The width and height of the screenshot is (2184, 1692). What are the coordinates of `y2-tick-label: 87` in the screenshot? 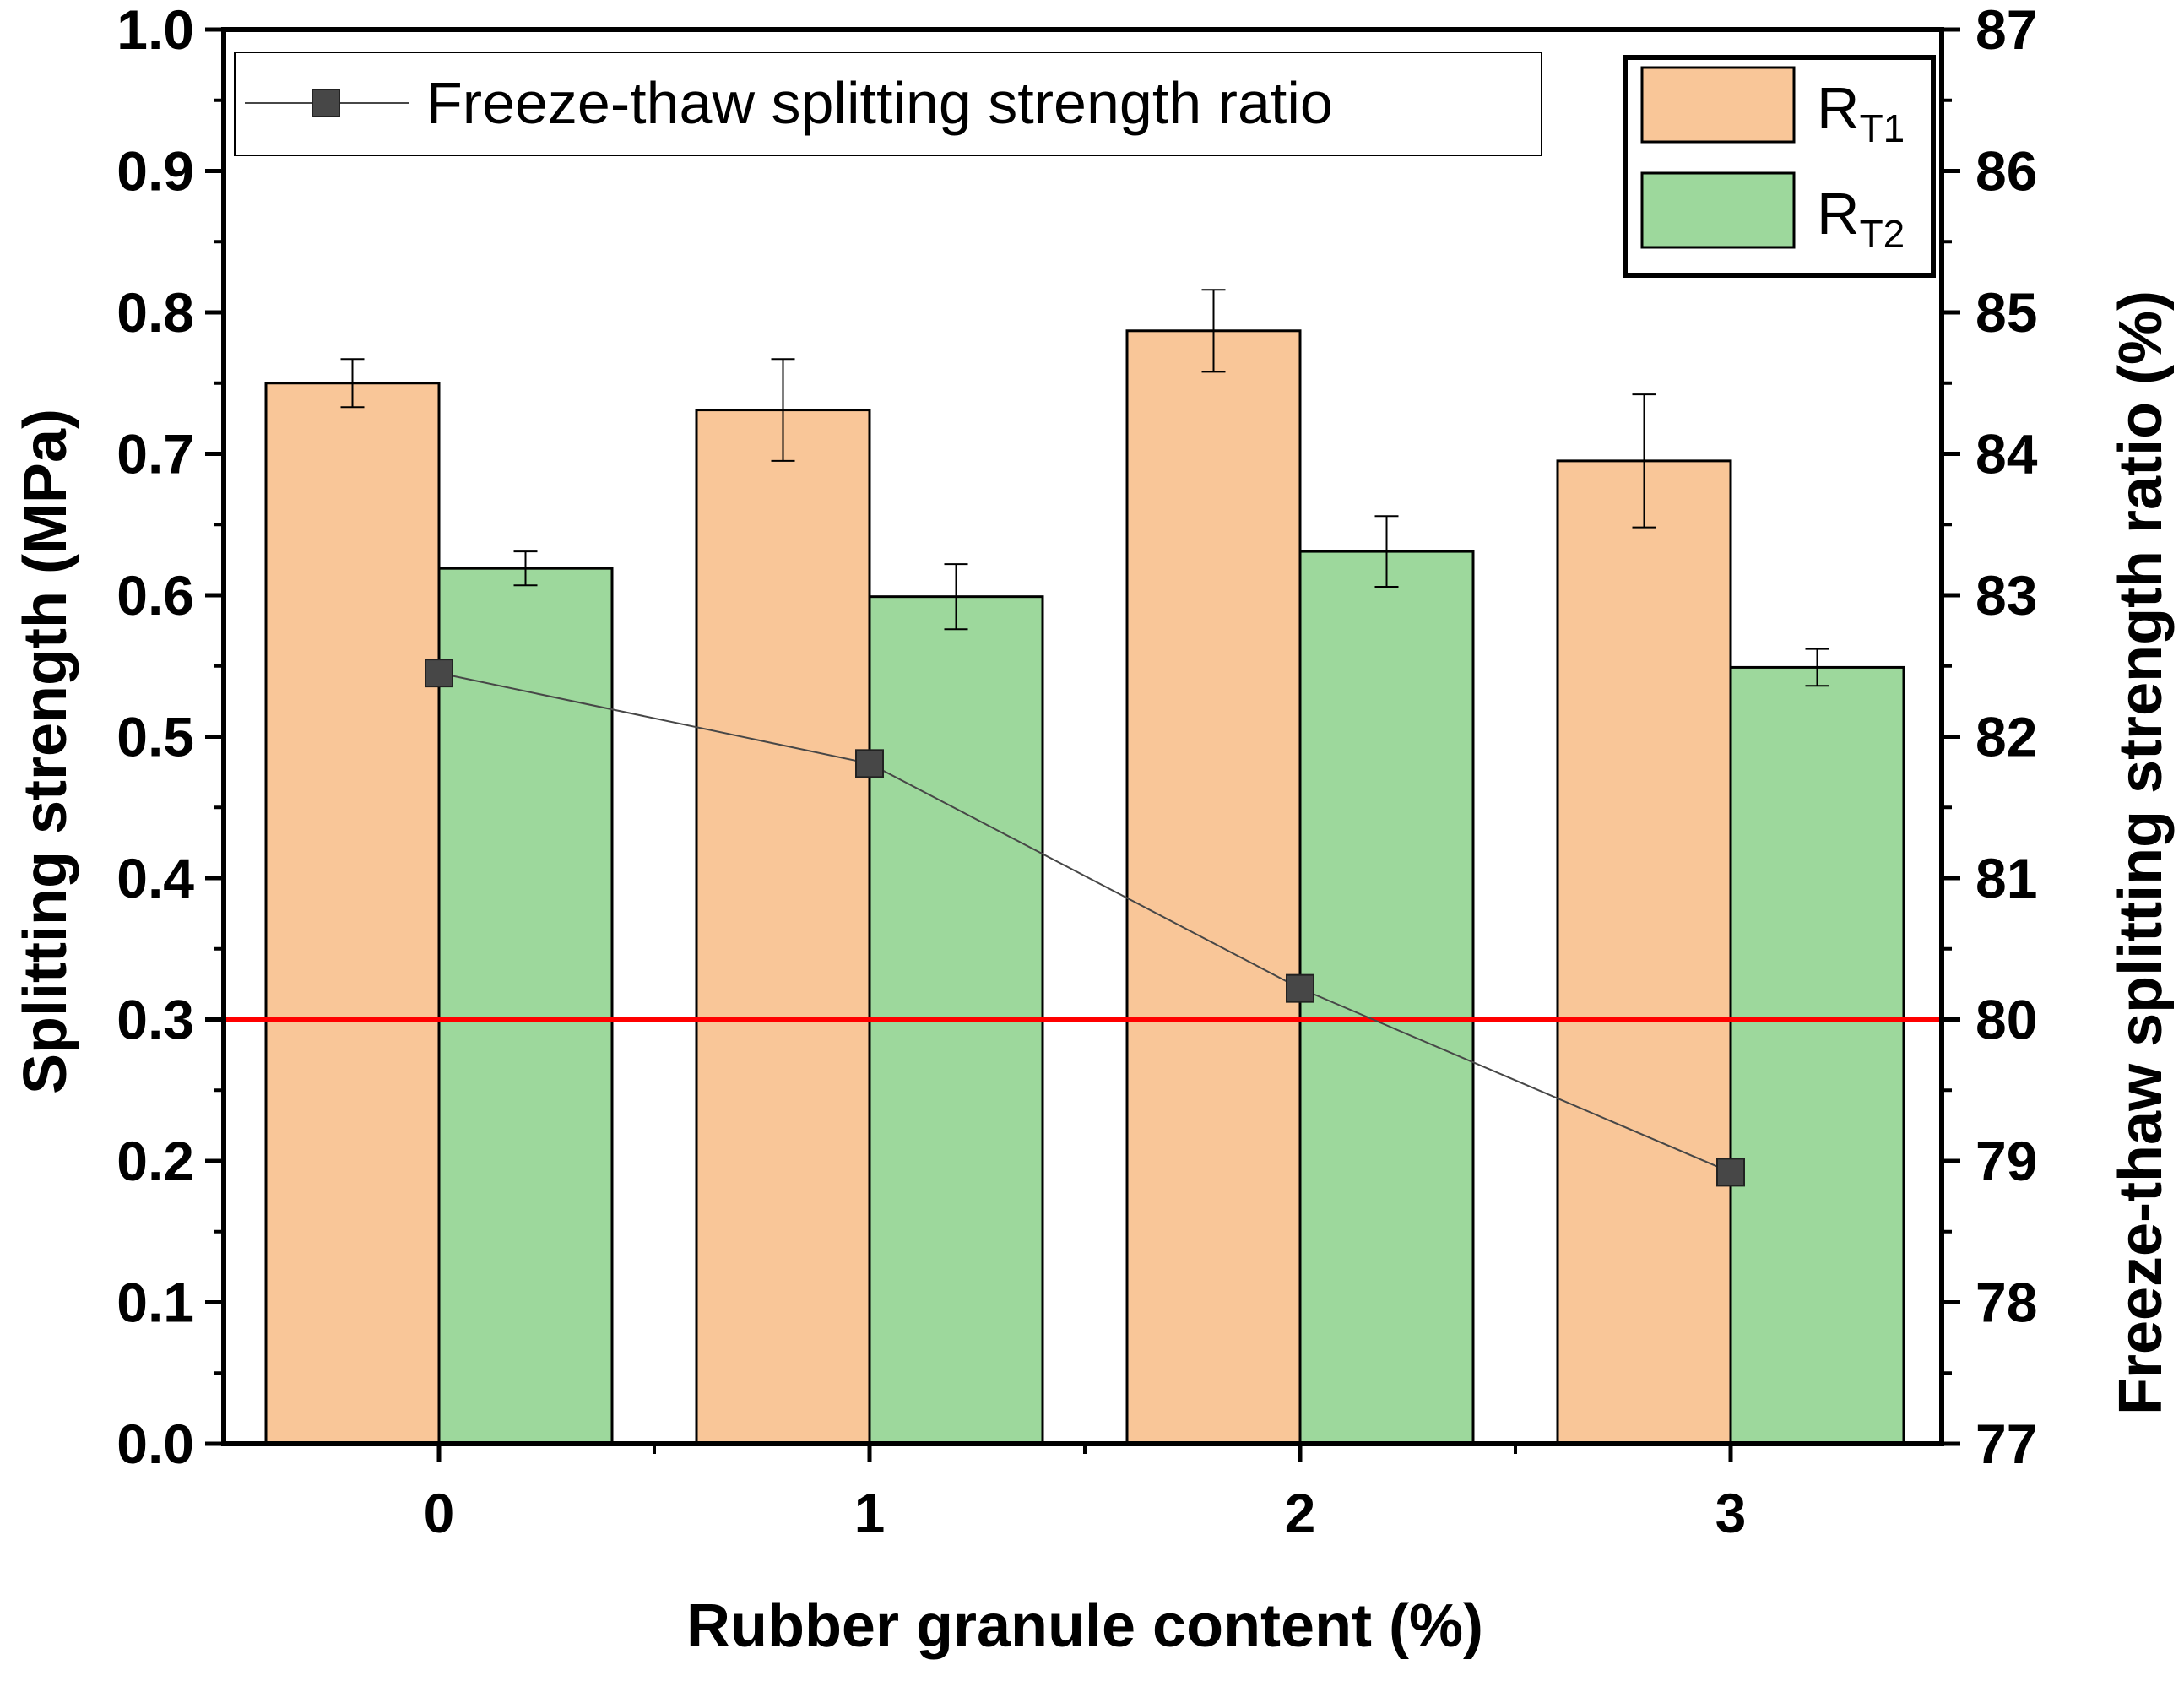 It's located at (2006, 30).